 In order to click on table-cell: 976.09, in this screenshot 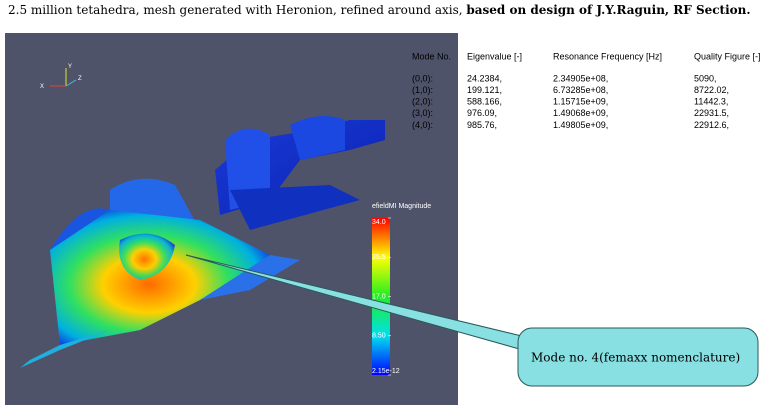, I will do `click(482, 113)`.